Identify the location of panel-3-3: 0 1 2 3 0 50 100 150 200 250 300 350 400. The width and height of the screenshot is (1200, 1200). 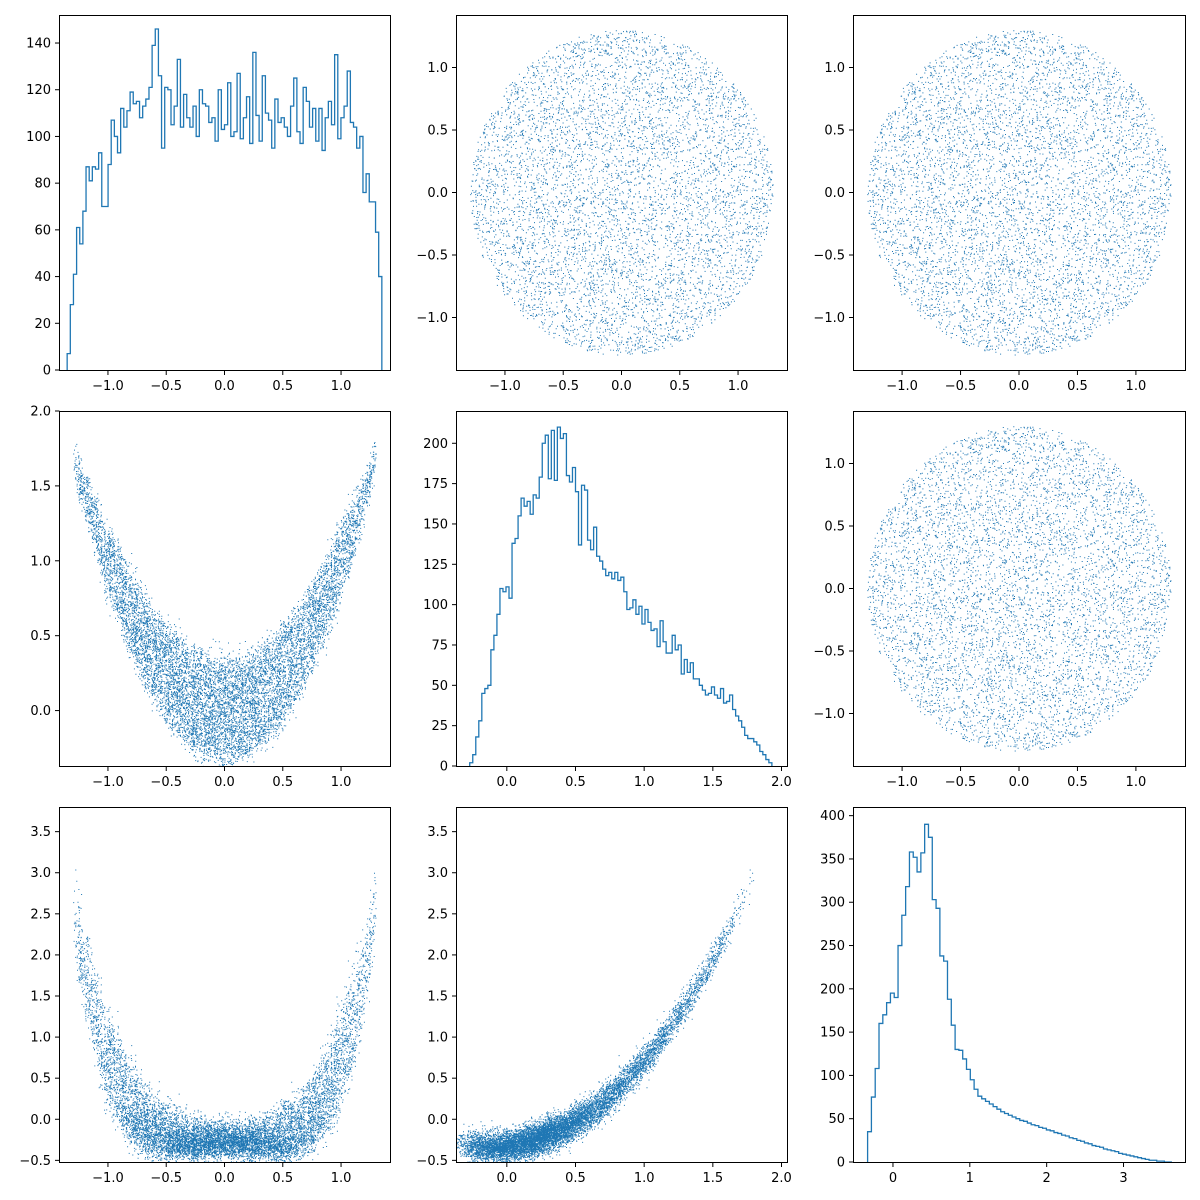
(1003, 996).